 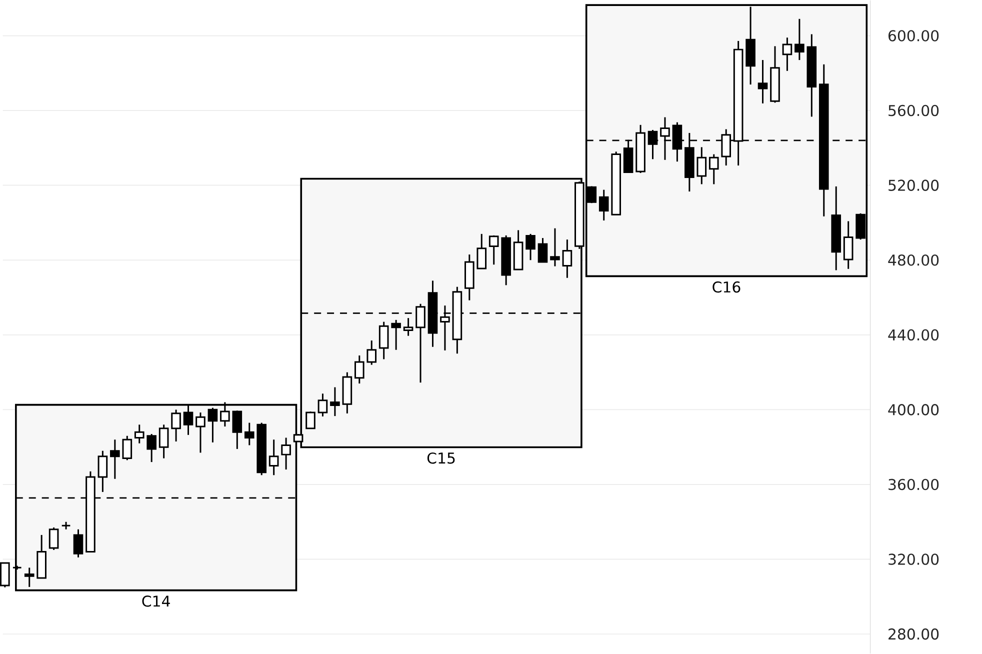 What do you see at coordinates (913, 634) in the screenshot?
I see `y-tick-label: 280.00` at bounding box center [913, 634].